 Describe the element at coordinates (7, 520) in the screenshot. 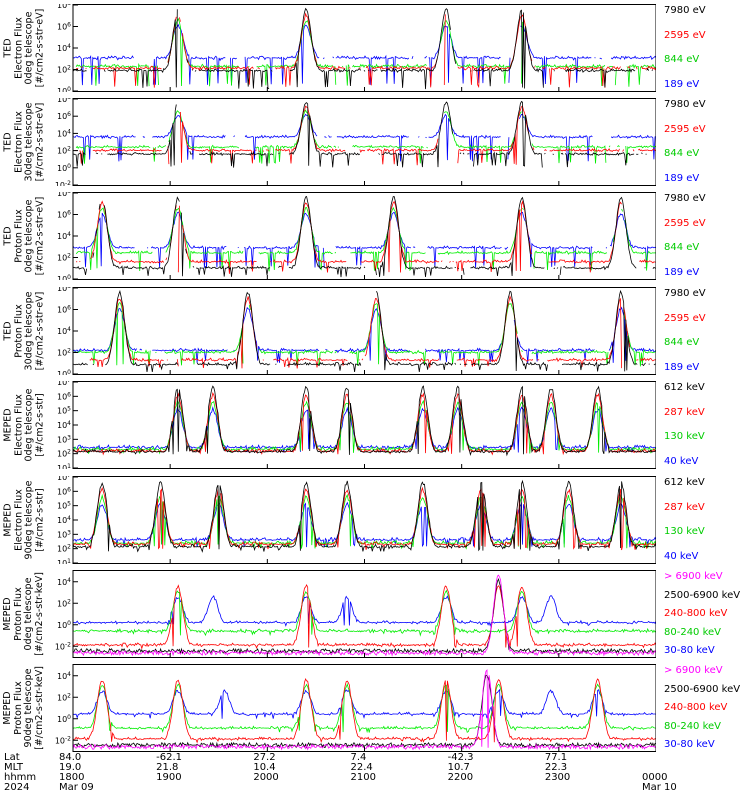

I see `y-axis-label-line: MEPED` at that location.